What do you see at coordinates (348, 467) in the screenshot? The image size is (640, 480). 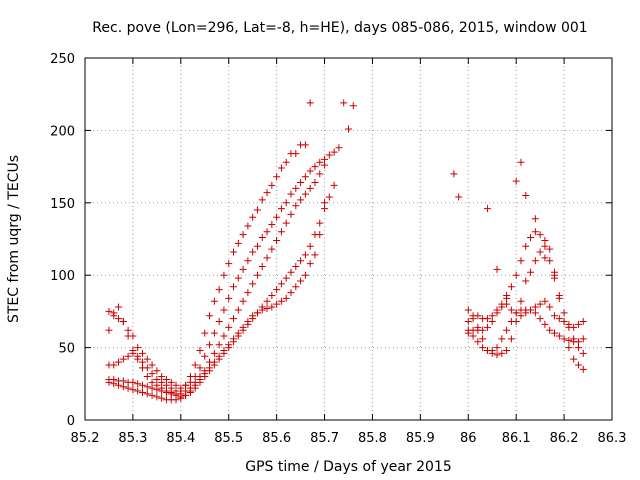 I see `x-axis-label: GPS time / Days of year 2015` at bounding box center [348, 467].